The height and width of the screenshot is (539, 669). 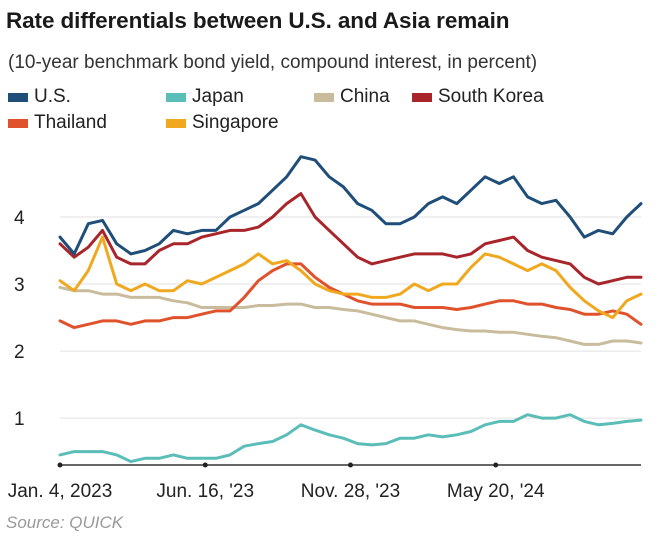 I want to click on legend-label-china: China, so click(x=365, y=96).